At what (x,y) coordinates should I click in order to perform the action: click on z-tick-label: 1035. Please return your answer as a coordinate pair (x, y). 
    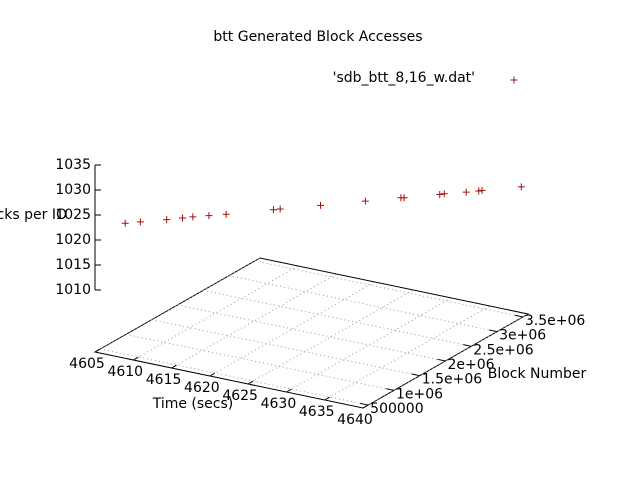
    Looking at the image, I should click on (73, 165).